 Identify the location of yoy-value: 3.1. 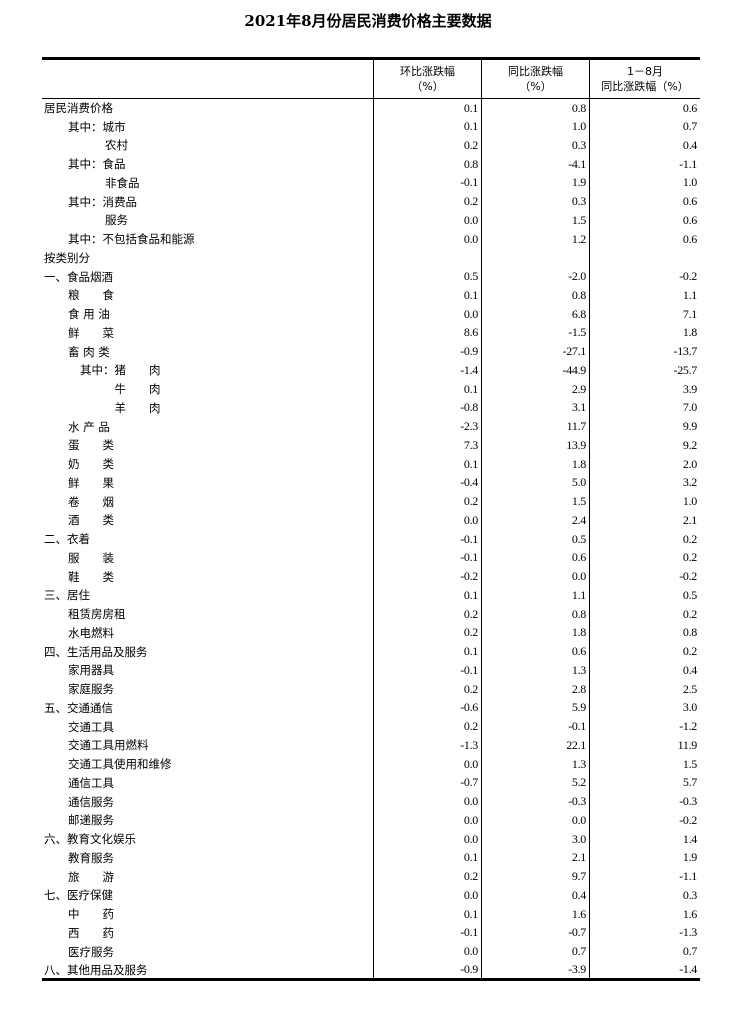
(535, 408).